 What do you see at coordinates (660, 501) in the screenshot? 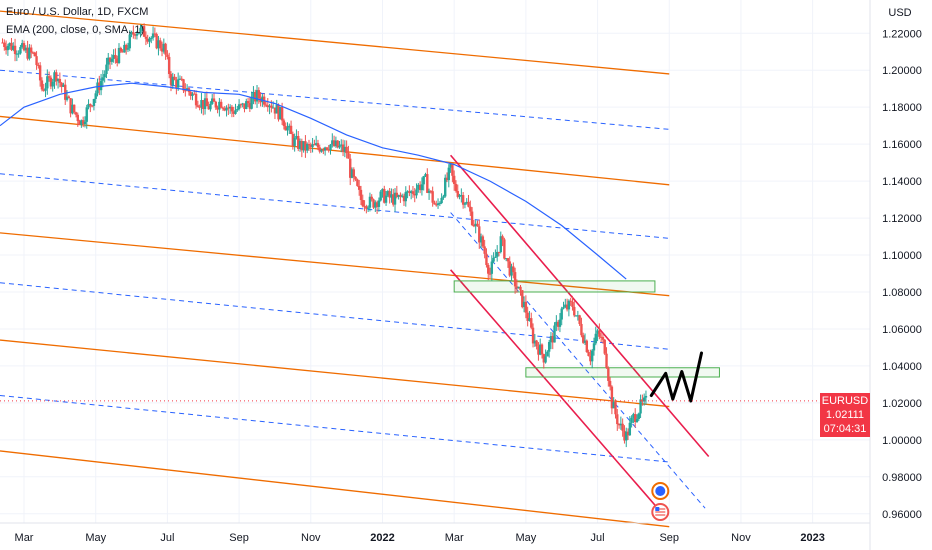
I see `event-icons` at bounding box center [660, 501].